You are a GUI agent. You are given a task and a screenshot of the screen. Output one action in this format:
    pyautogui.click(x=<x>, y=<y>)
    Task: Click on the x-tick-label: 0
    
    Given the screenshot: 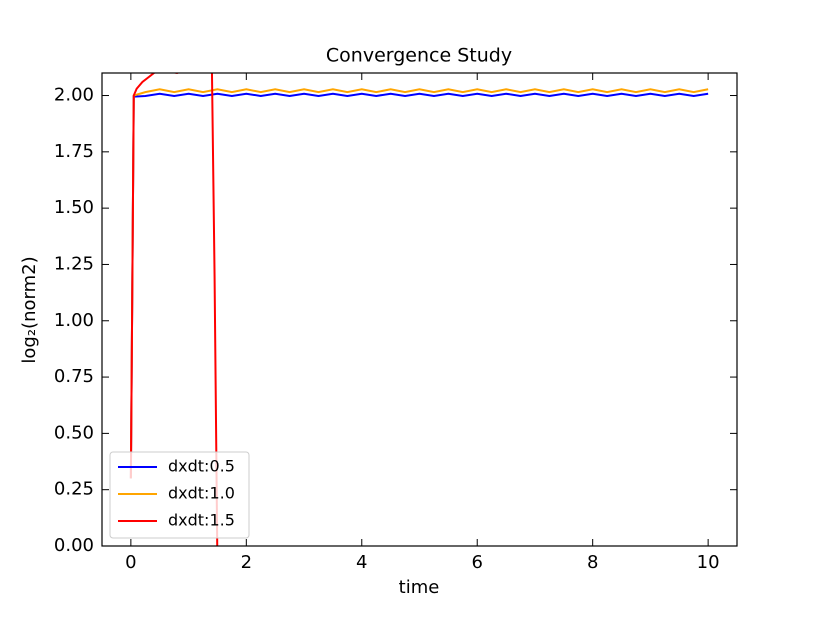 What is the action you would take?
    pyautogui.click(x=130, y=562)
    